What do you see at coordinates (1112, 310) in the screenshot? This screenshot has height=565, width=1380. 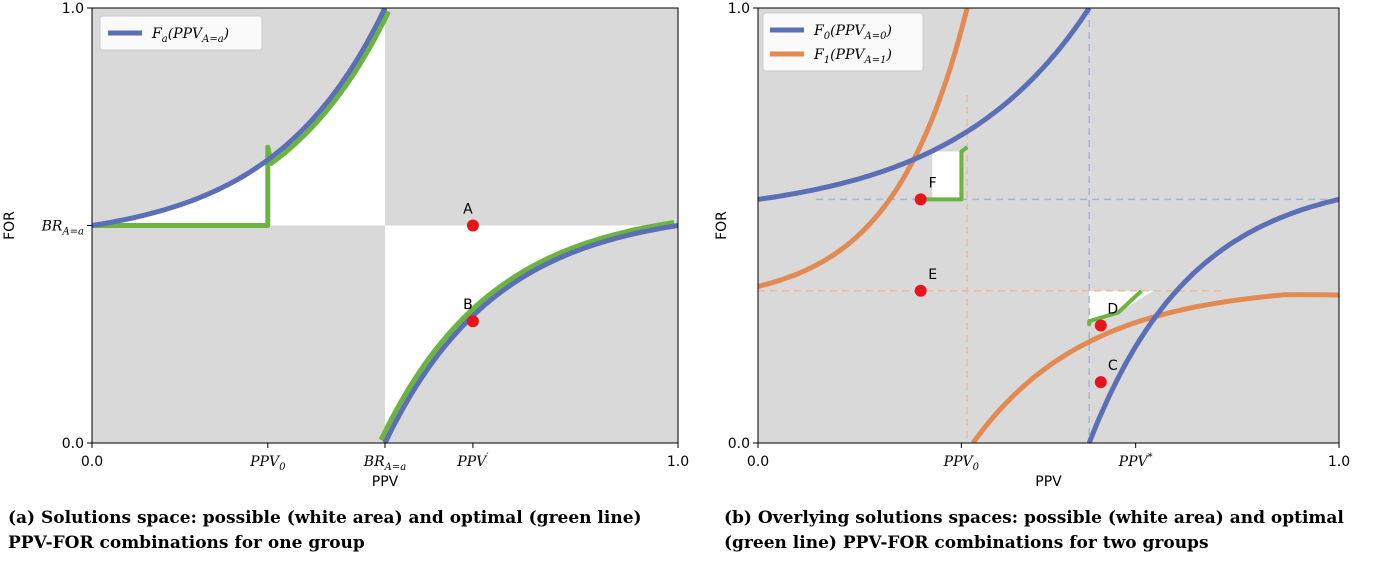 I see `b-point-label-D: D` at bounding box center [1112, 310].